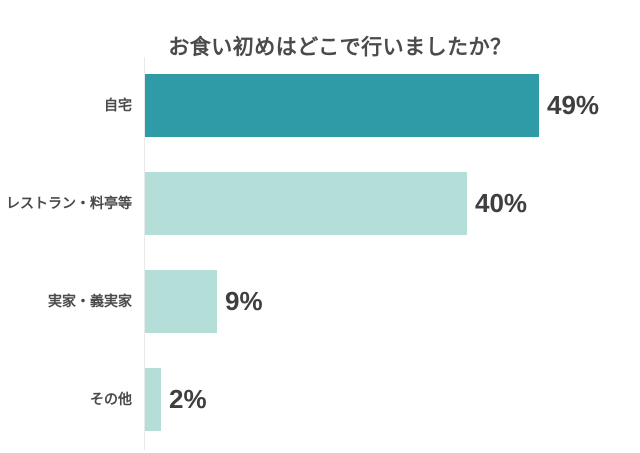  I want to click on chart-title: お食い初めはどこで行いましたか？, so click(340, 47).